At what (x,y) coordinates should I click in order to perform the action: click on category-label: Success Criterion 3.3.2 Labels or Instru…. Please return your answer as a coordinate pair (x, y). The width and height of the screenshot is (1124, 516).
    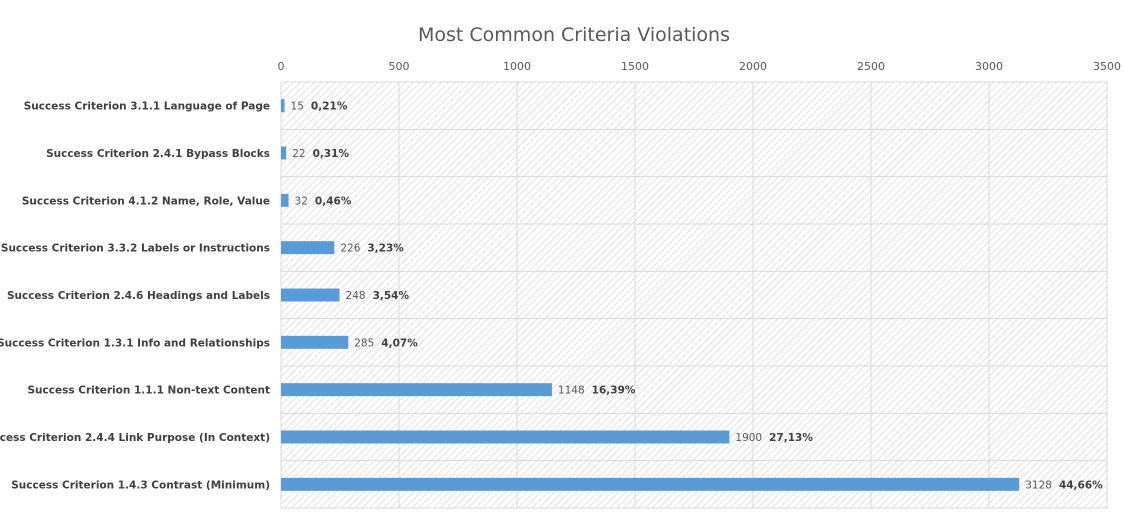
    Looking at the image, I should click on (135, 249).